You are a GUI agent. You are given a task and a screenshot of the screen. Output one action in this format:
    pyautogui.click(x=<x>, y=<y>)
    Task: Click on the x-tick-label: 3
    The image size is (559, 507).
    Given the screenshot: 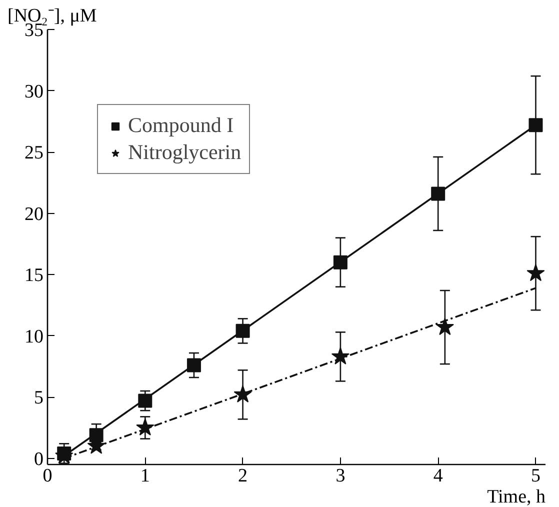 What is the action you would take?
    pyautogui.click(x=341, y=476)
    